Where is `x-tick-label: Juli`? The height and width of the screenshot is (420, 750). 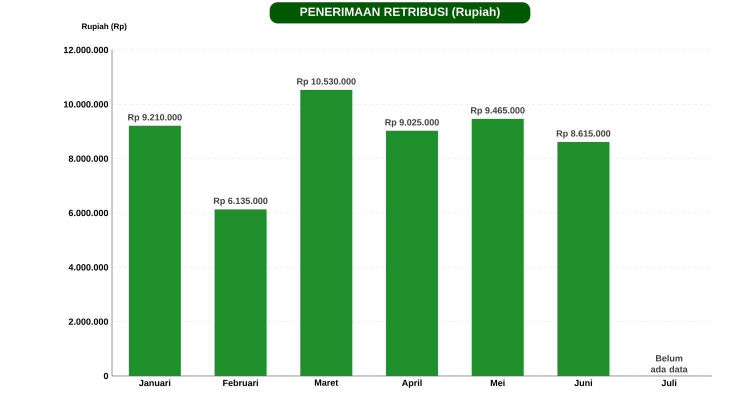 x-tick-label: Juli is located at coordinates (669, 383).